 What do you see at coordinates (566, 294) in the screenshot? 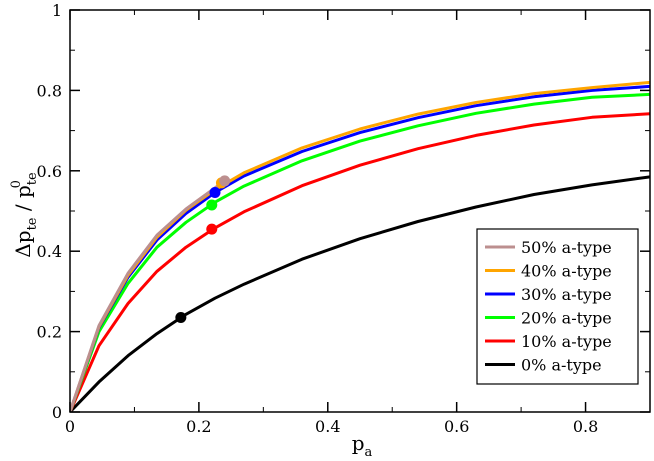
I see `legend-entry: 30% a-type` at bounding box center [566, 294].